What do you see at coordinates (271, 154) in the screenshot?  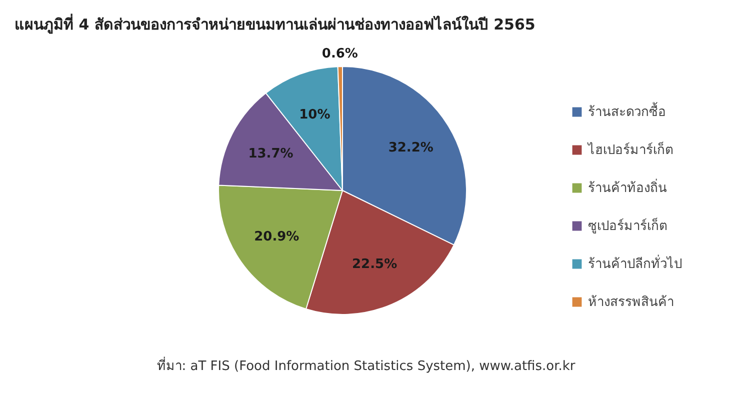 I see `data-label: 13.7%` at bounding box center [271, 154].